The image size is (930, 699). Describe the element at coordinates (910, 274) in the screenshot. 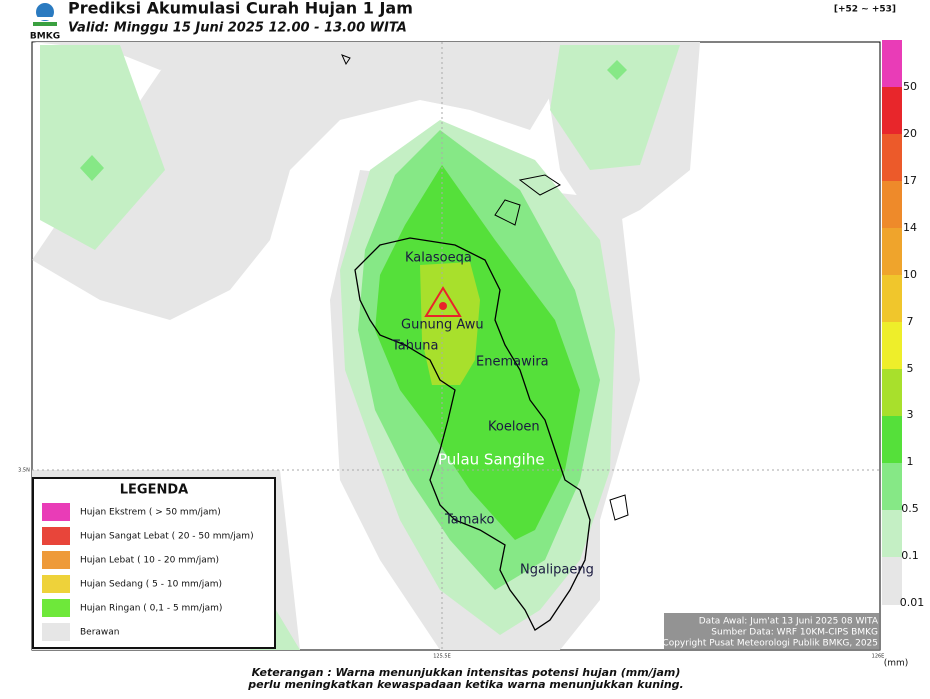

I see `cb-label: 10` at that location.